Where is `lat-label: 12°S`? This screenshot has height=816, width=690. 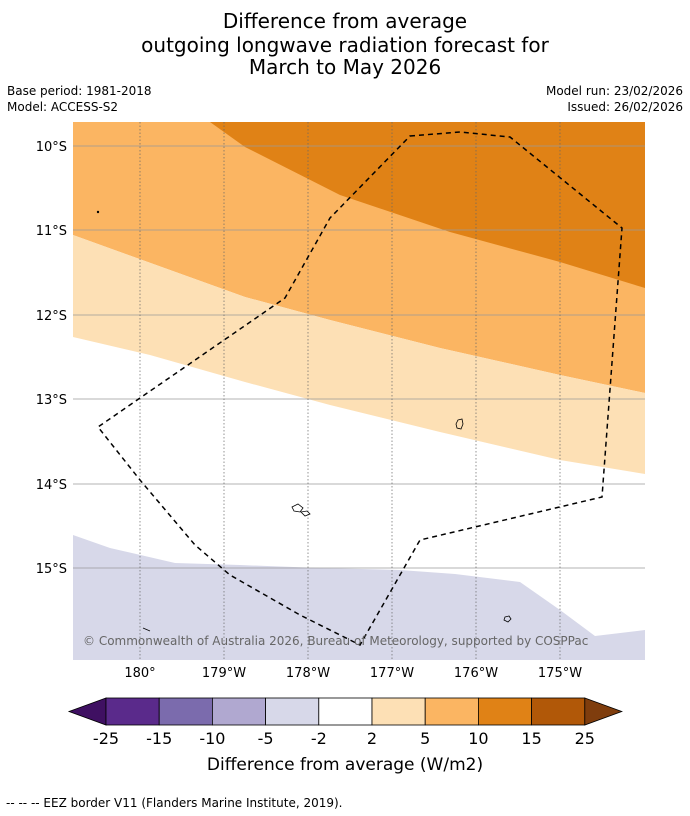
lat-label: 12°S is located at coordinates (51, 316).